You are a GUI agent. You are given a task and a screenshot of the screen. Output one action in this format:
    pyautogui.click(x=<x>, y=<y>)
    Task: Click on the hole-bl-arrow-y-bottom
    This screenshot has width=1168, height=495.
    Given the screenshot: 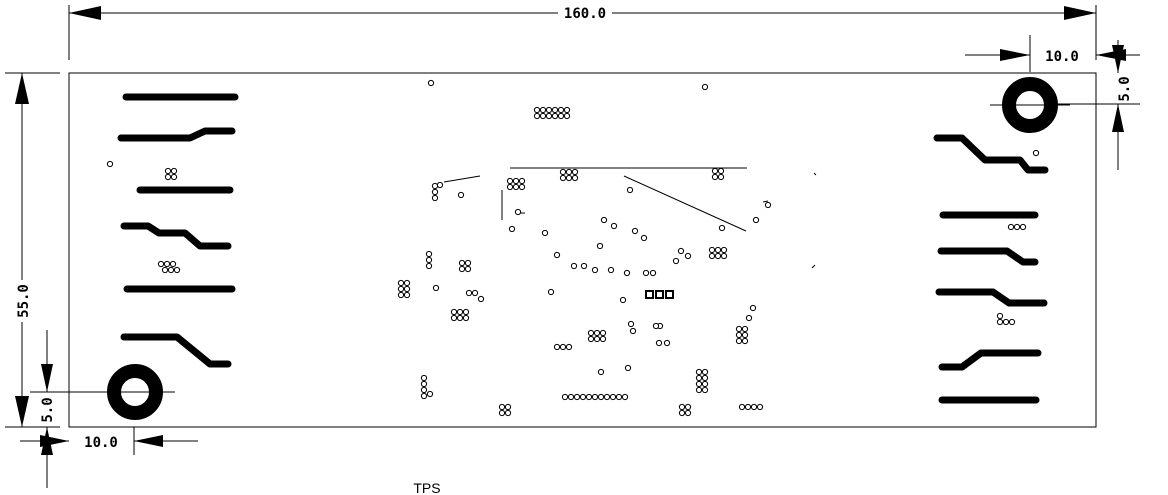 What is the action you would take?
    pyautogui.click(x=47, y=441)
    